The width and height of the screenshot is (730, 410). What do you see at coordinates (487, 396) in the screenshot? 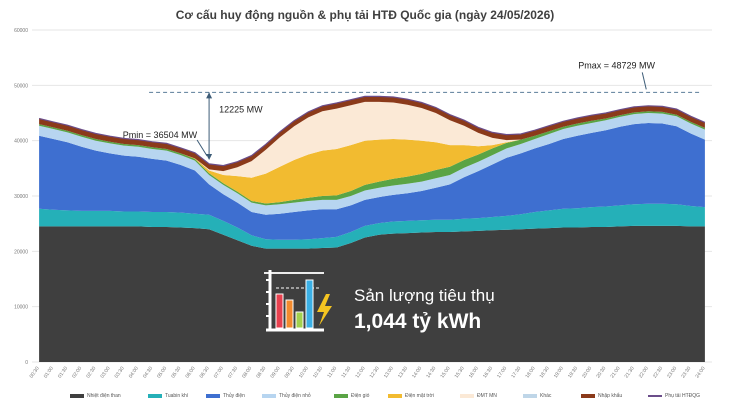
I see `legend-label: ĐMT MN` at bounding box center [487, 396].